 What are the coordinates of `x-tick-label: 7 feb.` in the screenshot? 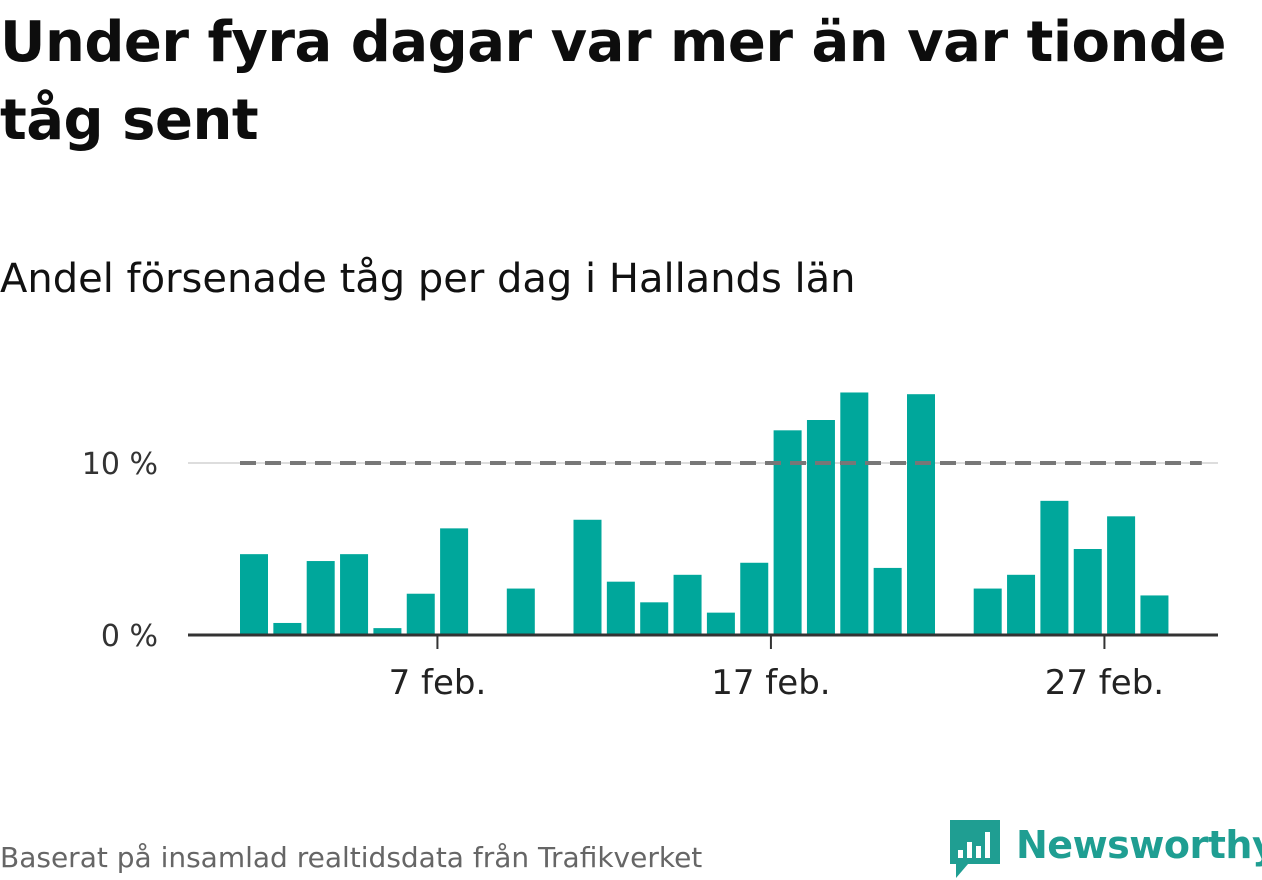 It's located at (438, 683).